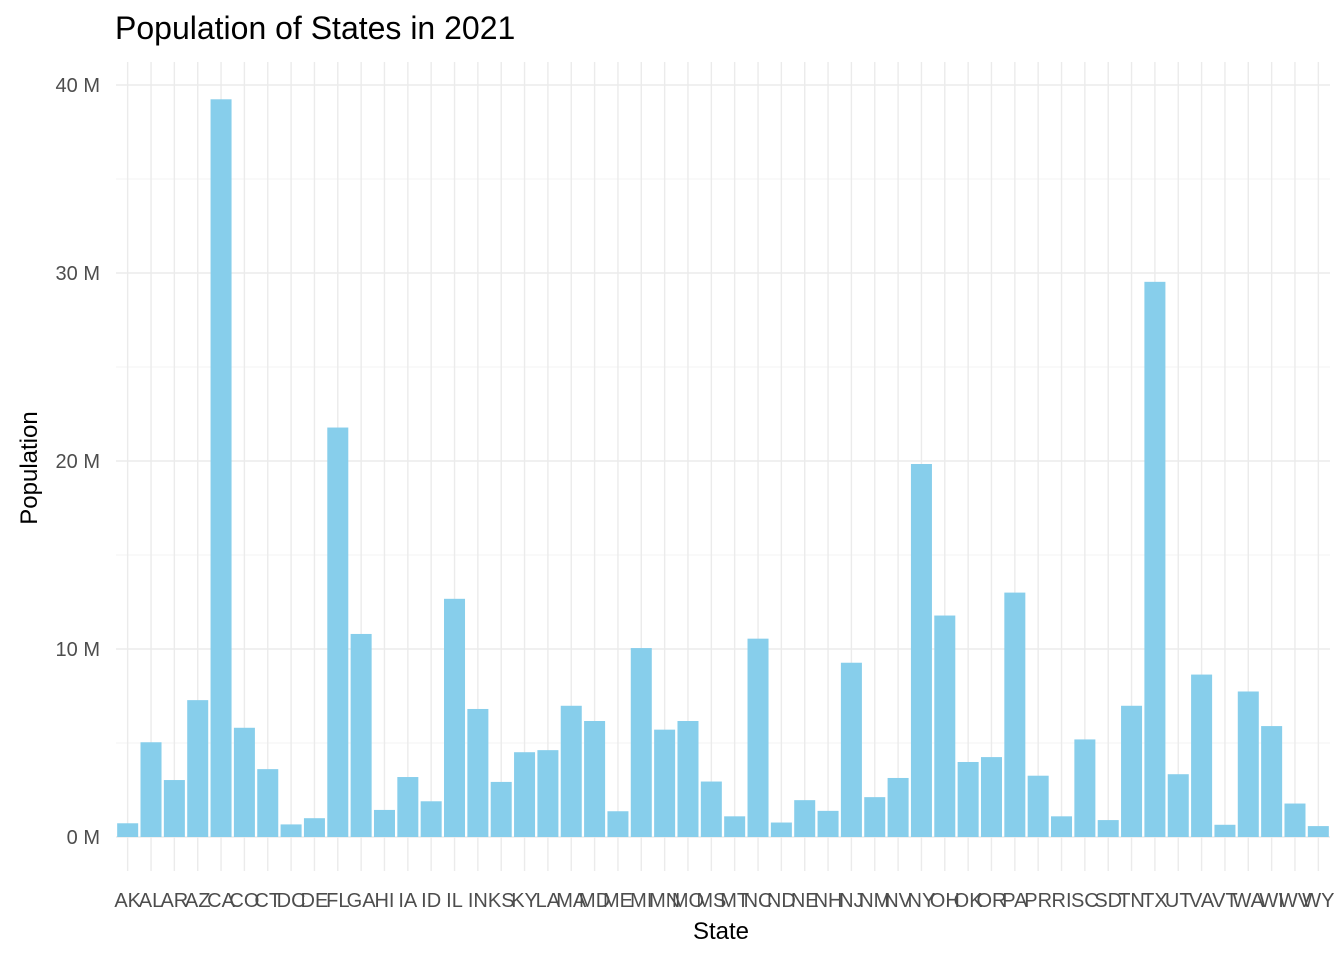  What do you see at coordinates (244, 782) in the screenshot?
I see `bar-co` at bounding box center [244, 782].